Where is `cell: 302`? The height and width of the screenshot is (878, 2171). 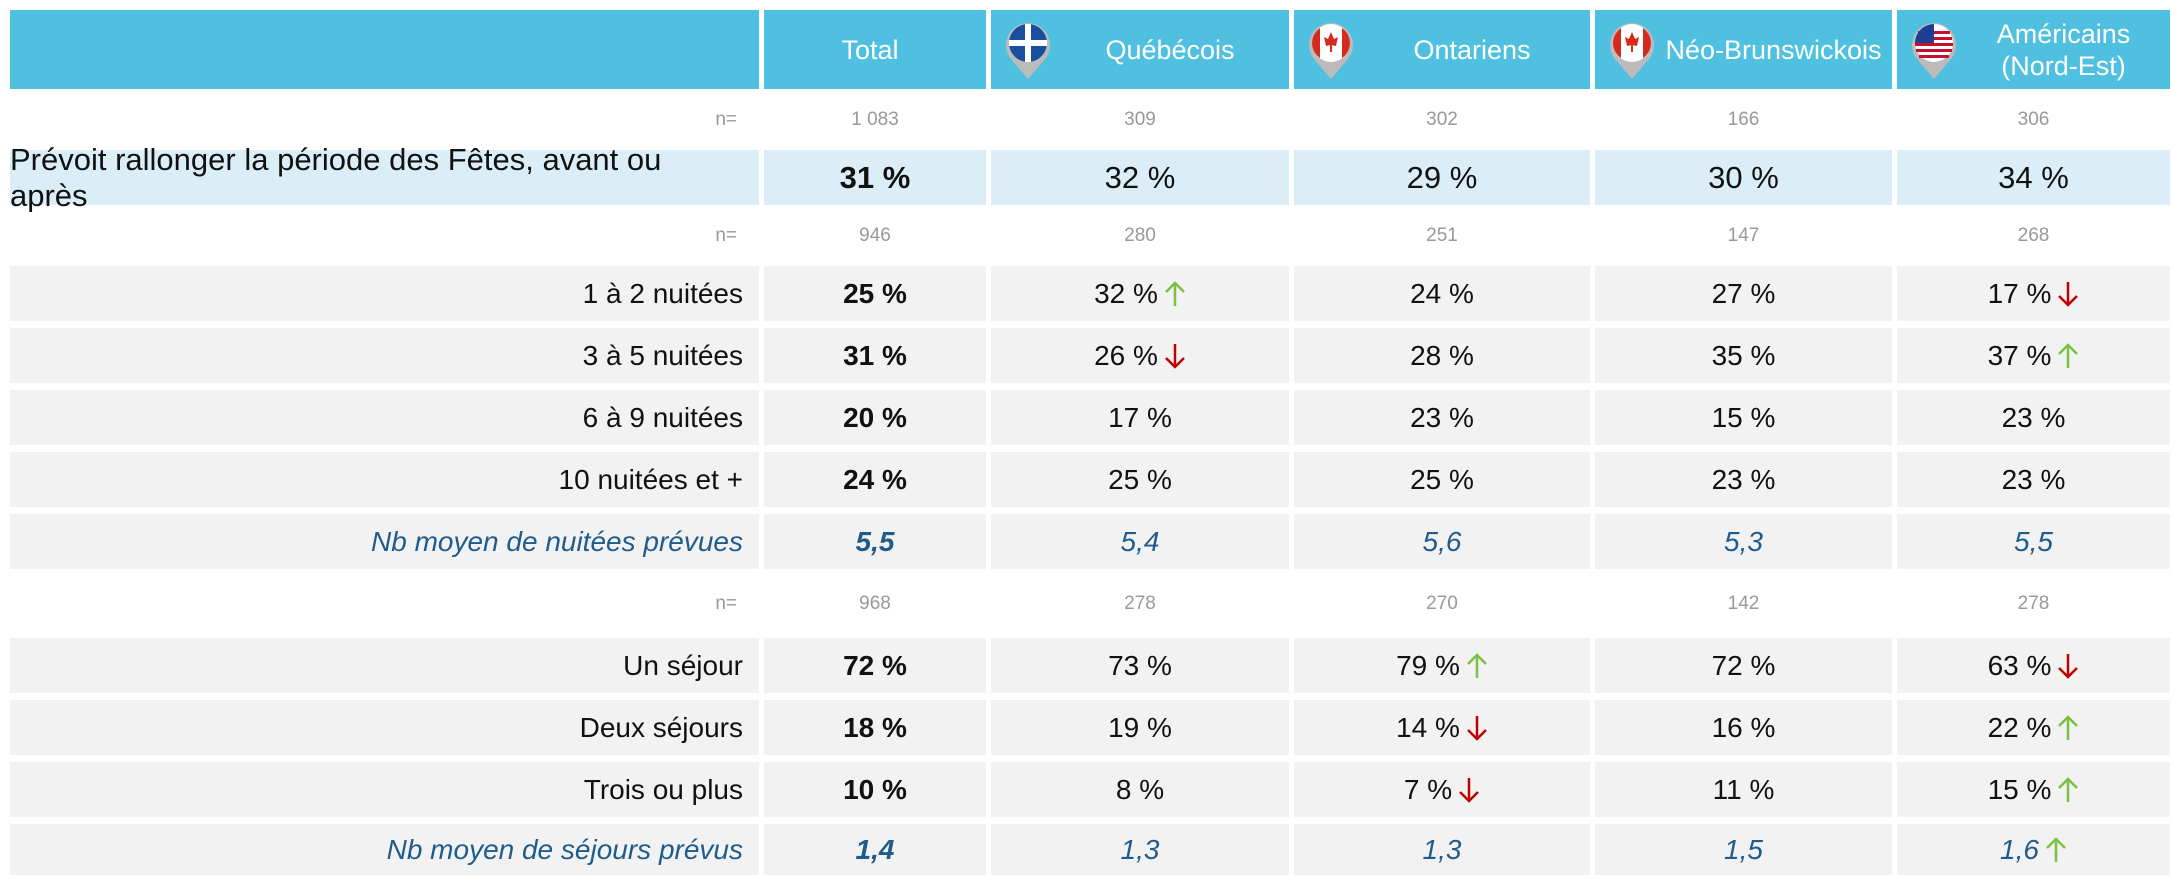
cell: 302 is located at coordinates (1442, 119).